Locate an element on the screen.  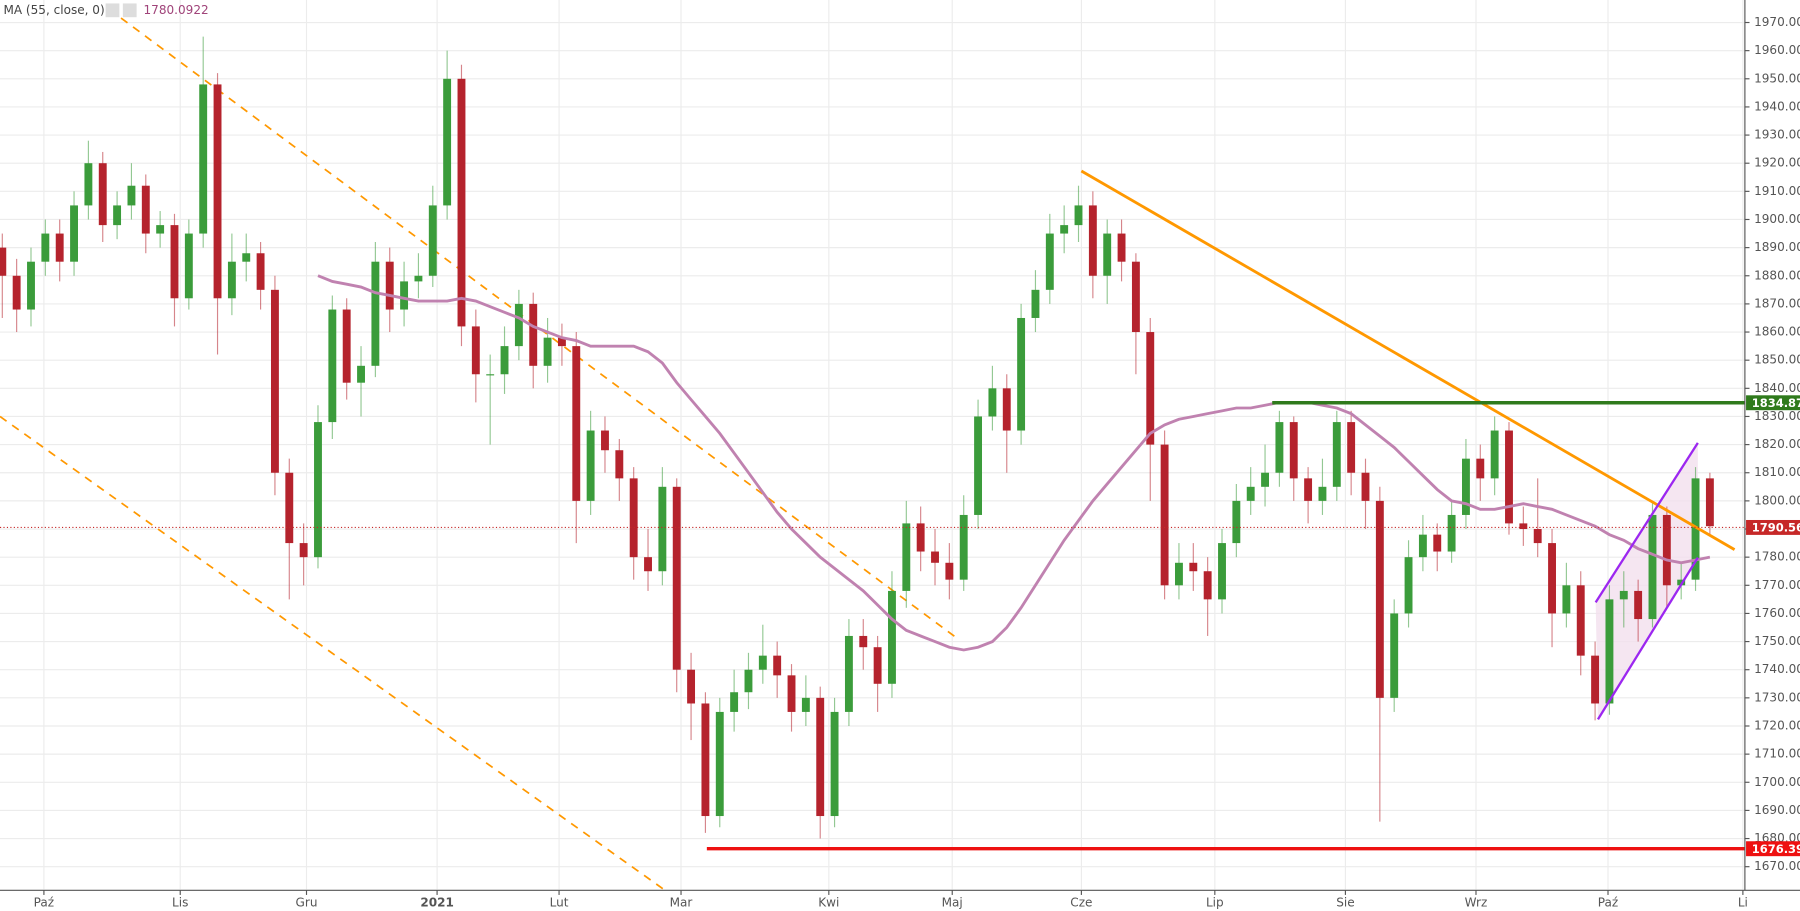
y-tick-label: 1690.00 is located at coordinates (1777, 810).